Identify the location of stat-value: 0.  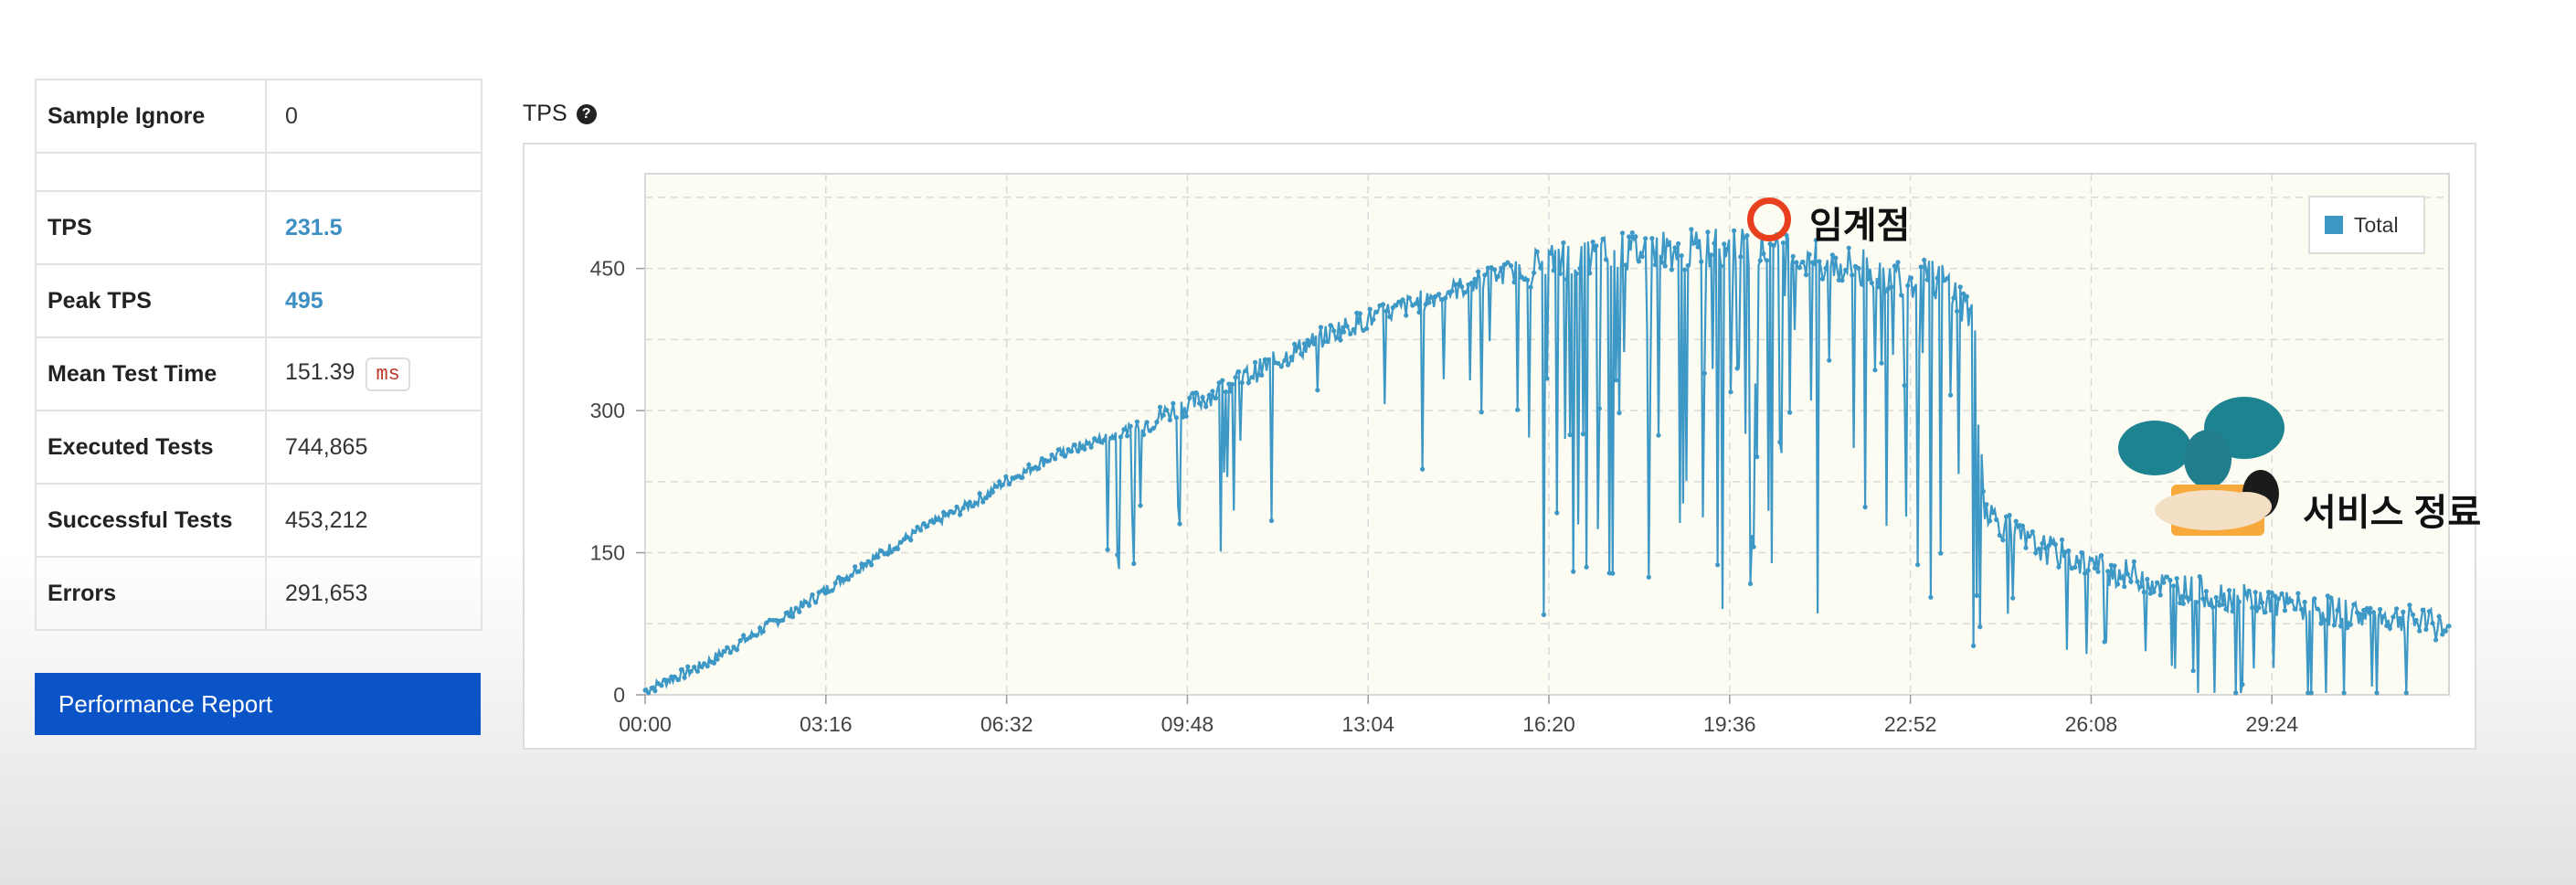
(373, 116).